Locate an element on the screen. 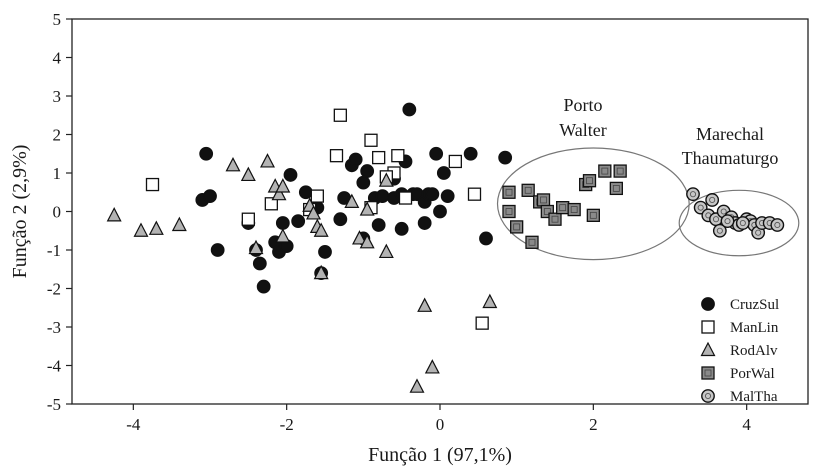  y-tick-label: -4 is located at coordinates (54, 366).